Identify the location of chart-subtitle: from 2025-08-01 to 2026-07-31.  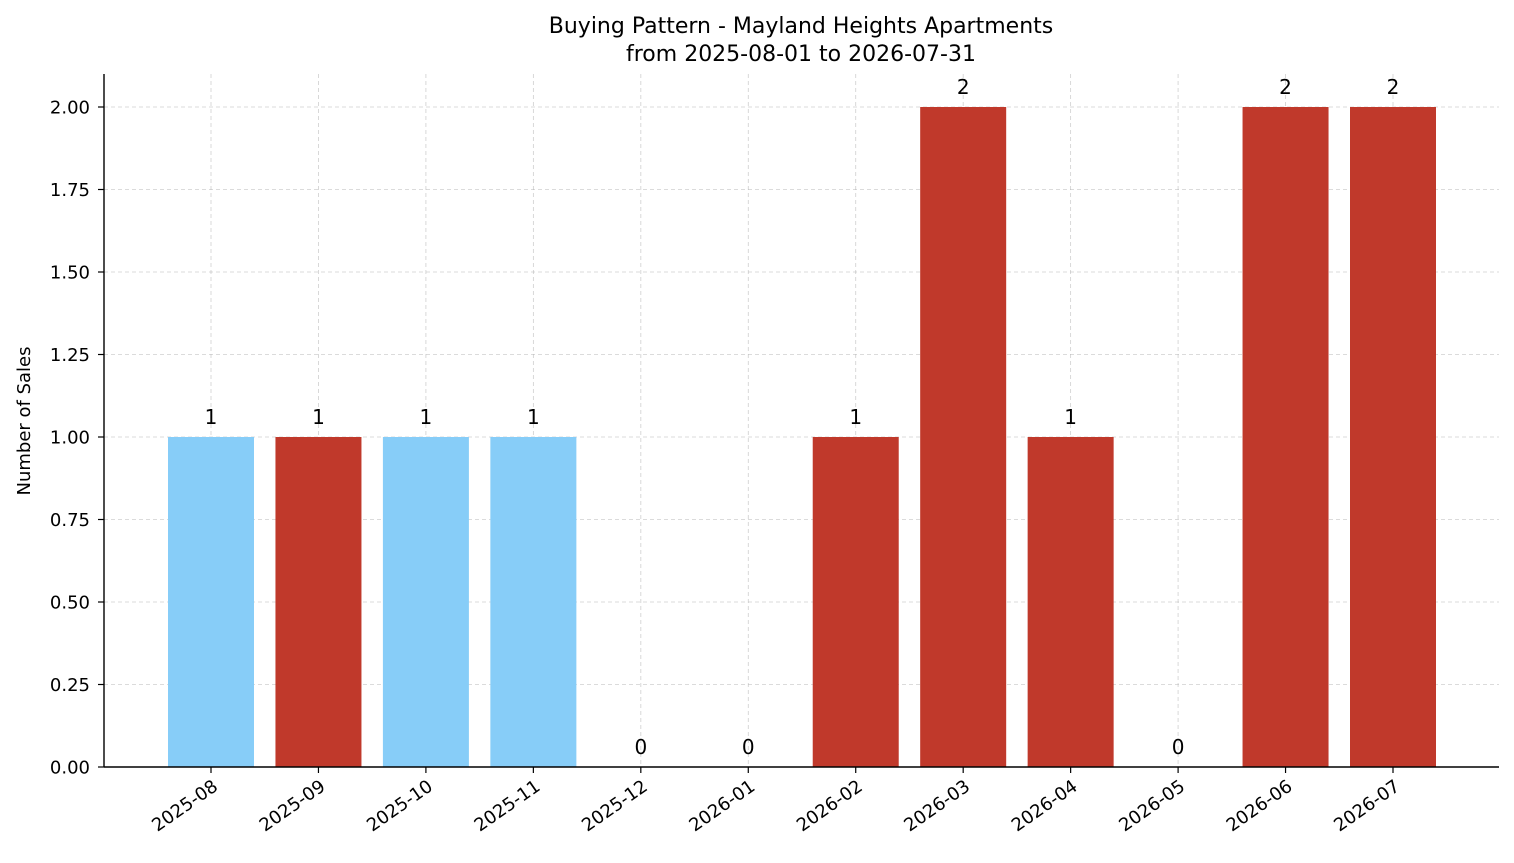
(801, 54).